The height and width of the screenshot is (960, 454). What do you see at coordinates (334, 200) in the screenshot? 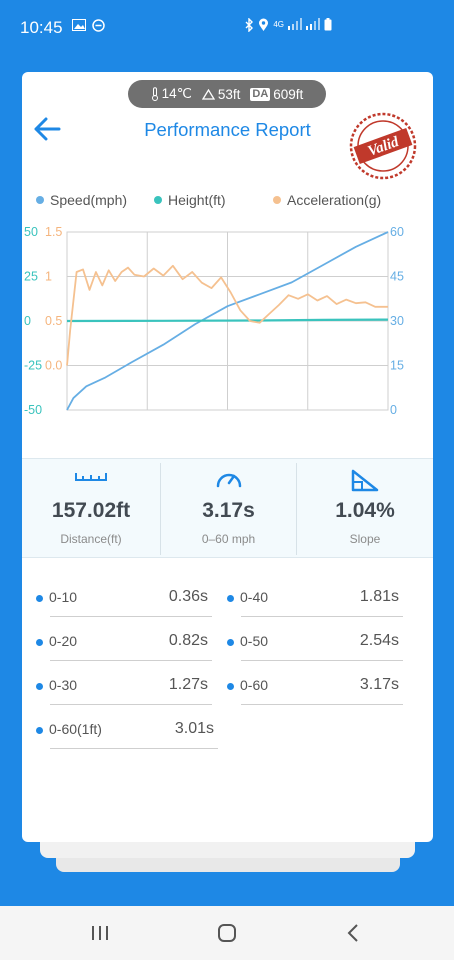
I see `legend-label-acceleration: Acceleration(g)` at bounding box center [334, 200].